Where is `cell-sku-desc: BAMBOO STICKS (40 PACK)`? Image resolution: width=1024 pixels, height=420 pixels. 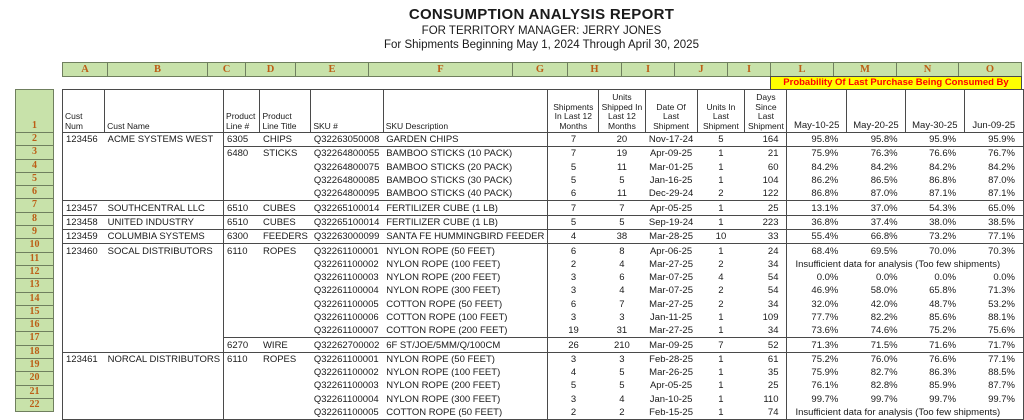 cell-sku-desc: BAMBOO STICKS (40 PACK) is located at coordinates (449, 194).